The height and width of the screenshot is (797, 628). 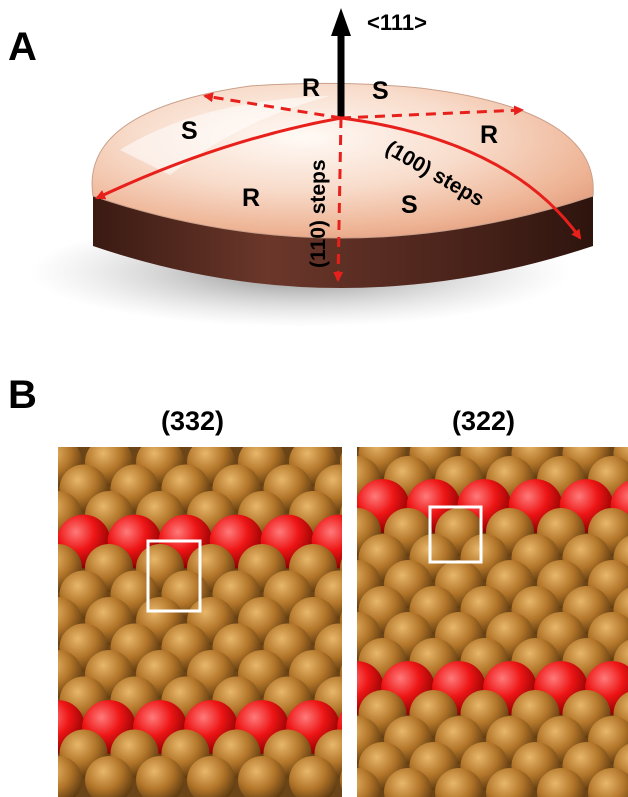 I want to click on surface-322-title: (322), so click(x=483, y=421).